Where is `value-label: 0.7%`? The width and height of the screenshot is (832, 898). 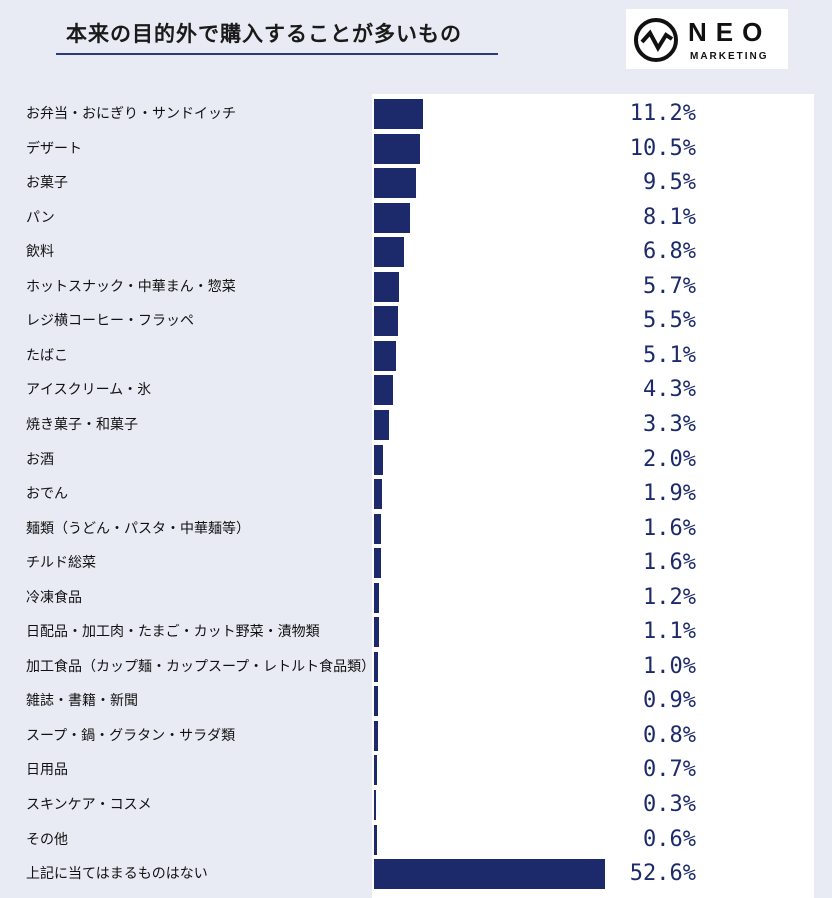 value-label: 0.7% is located at coordinates (669, 770).